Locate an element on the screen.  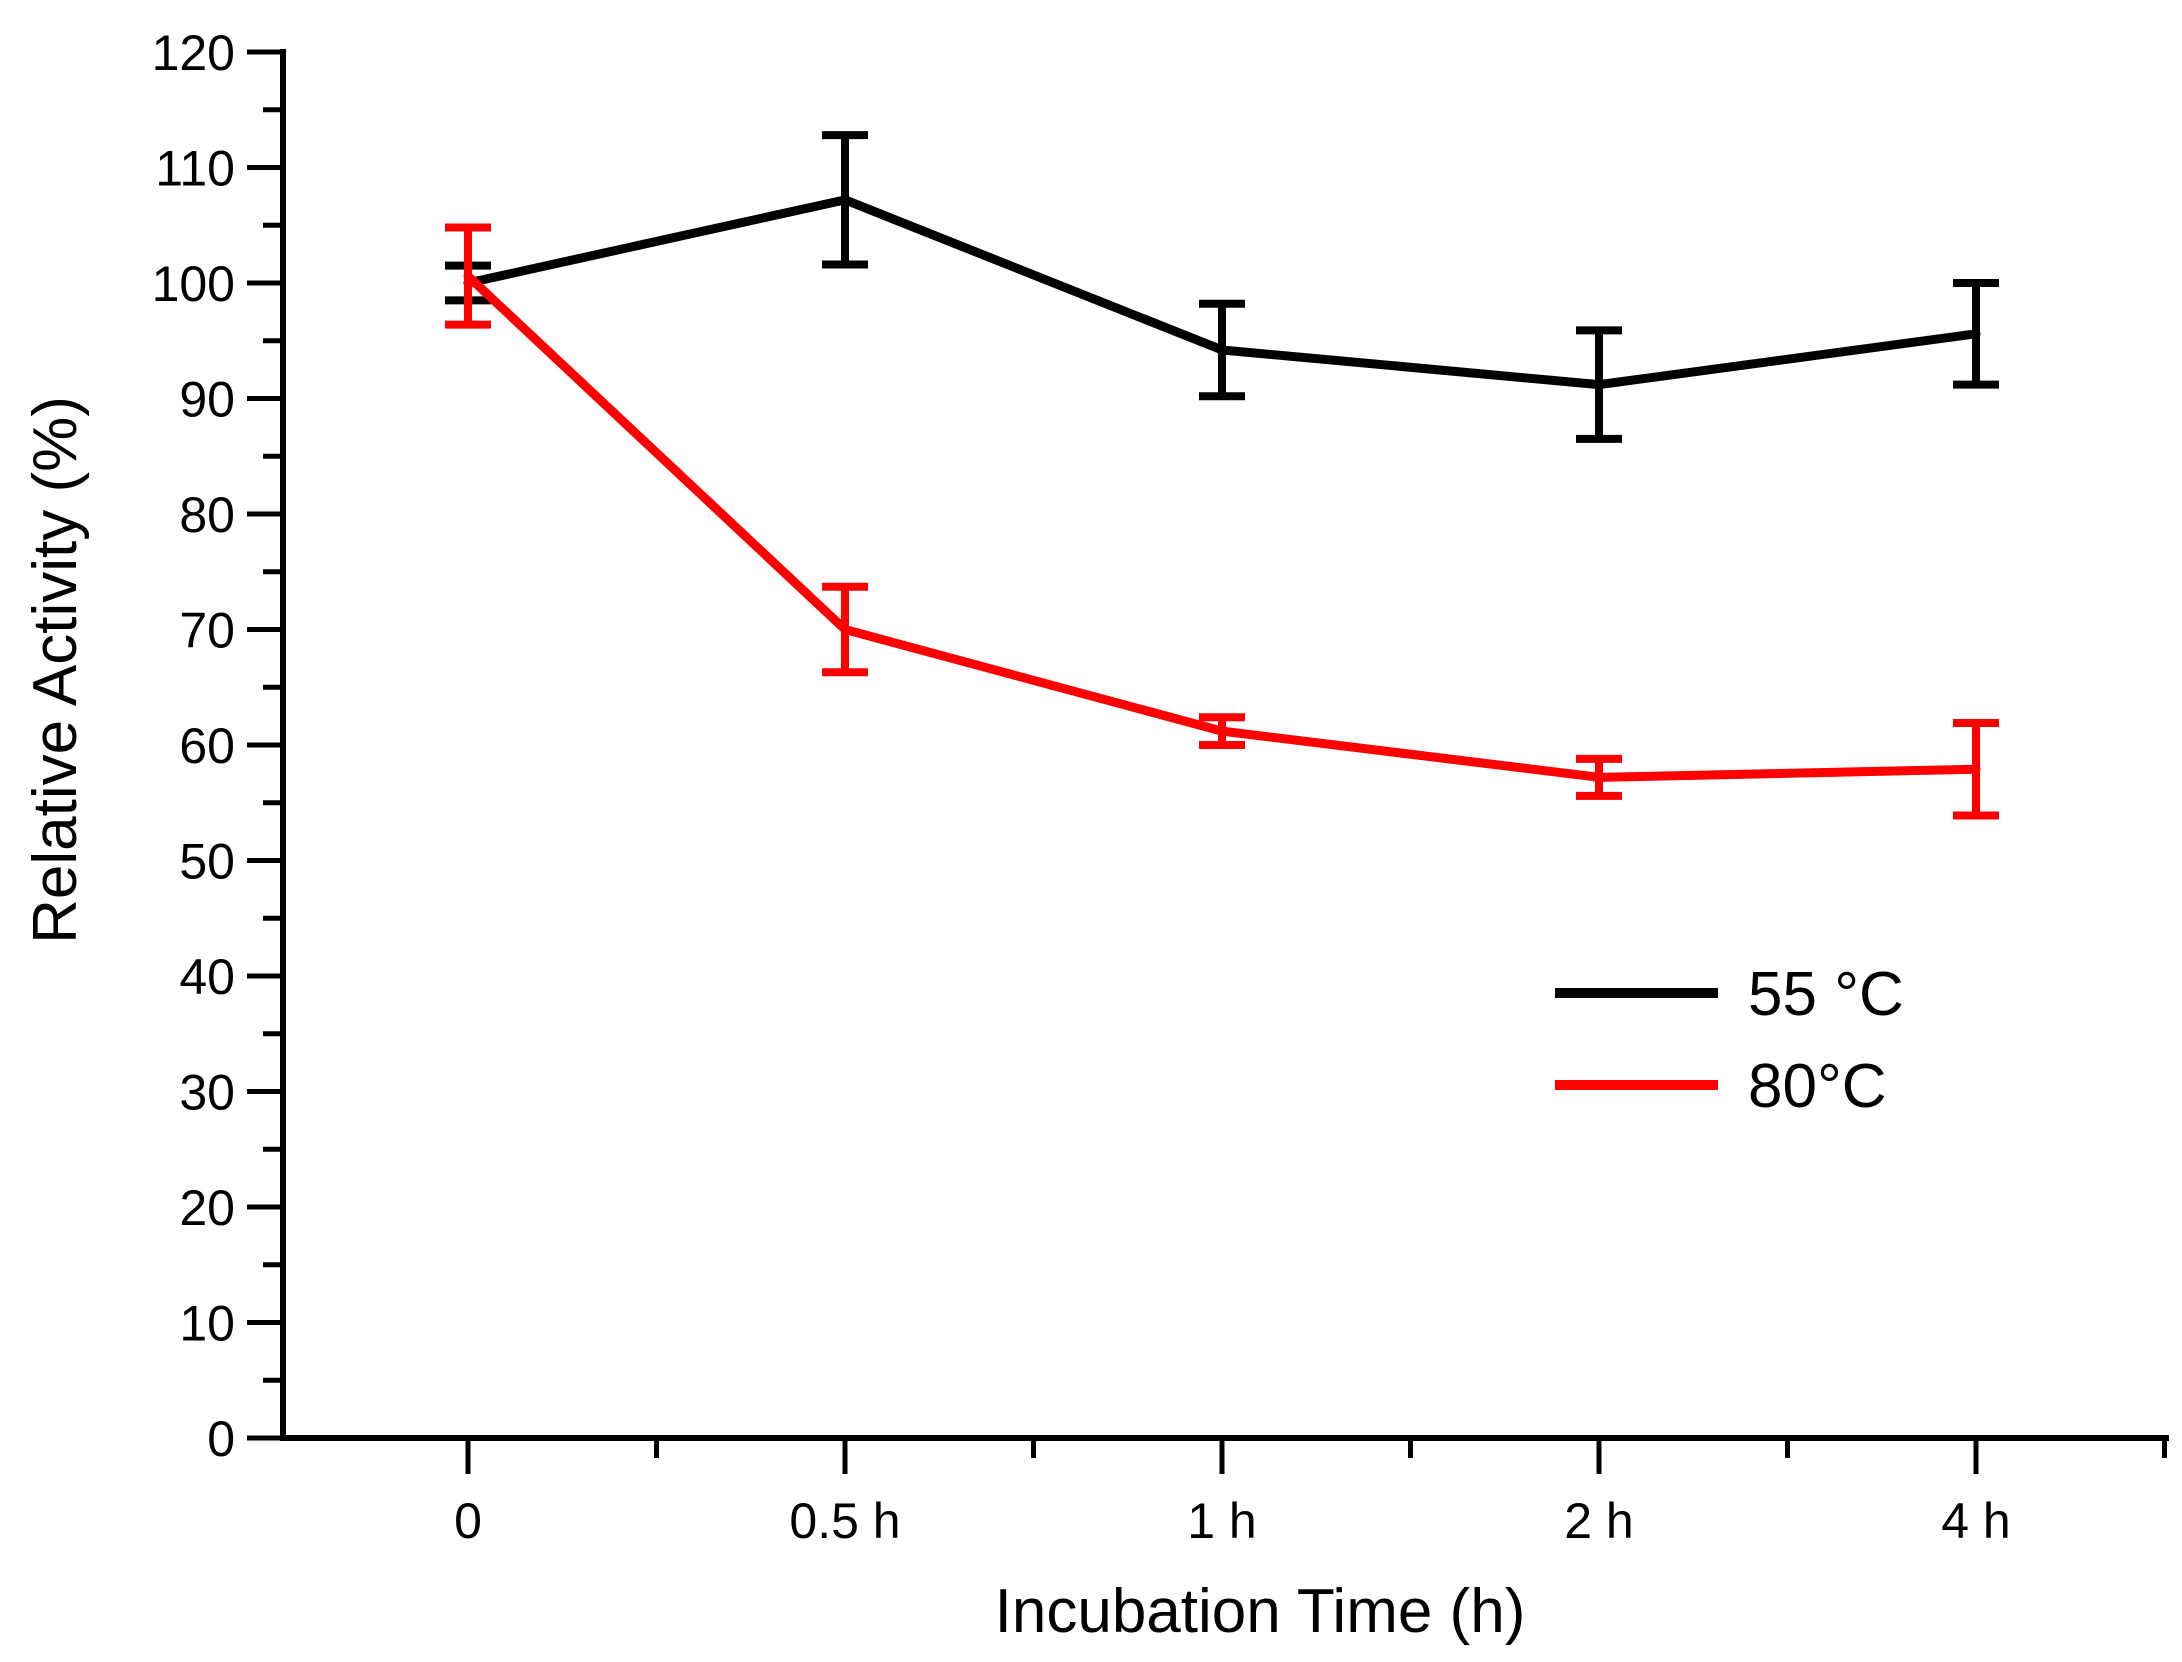
y-tick-label: 110 is located at coordinates (195, 169).